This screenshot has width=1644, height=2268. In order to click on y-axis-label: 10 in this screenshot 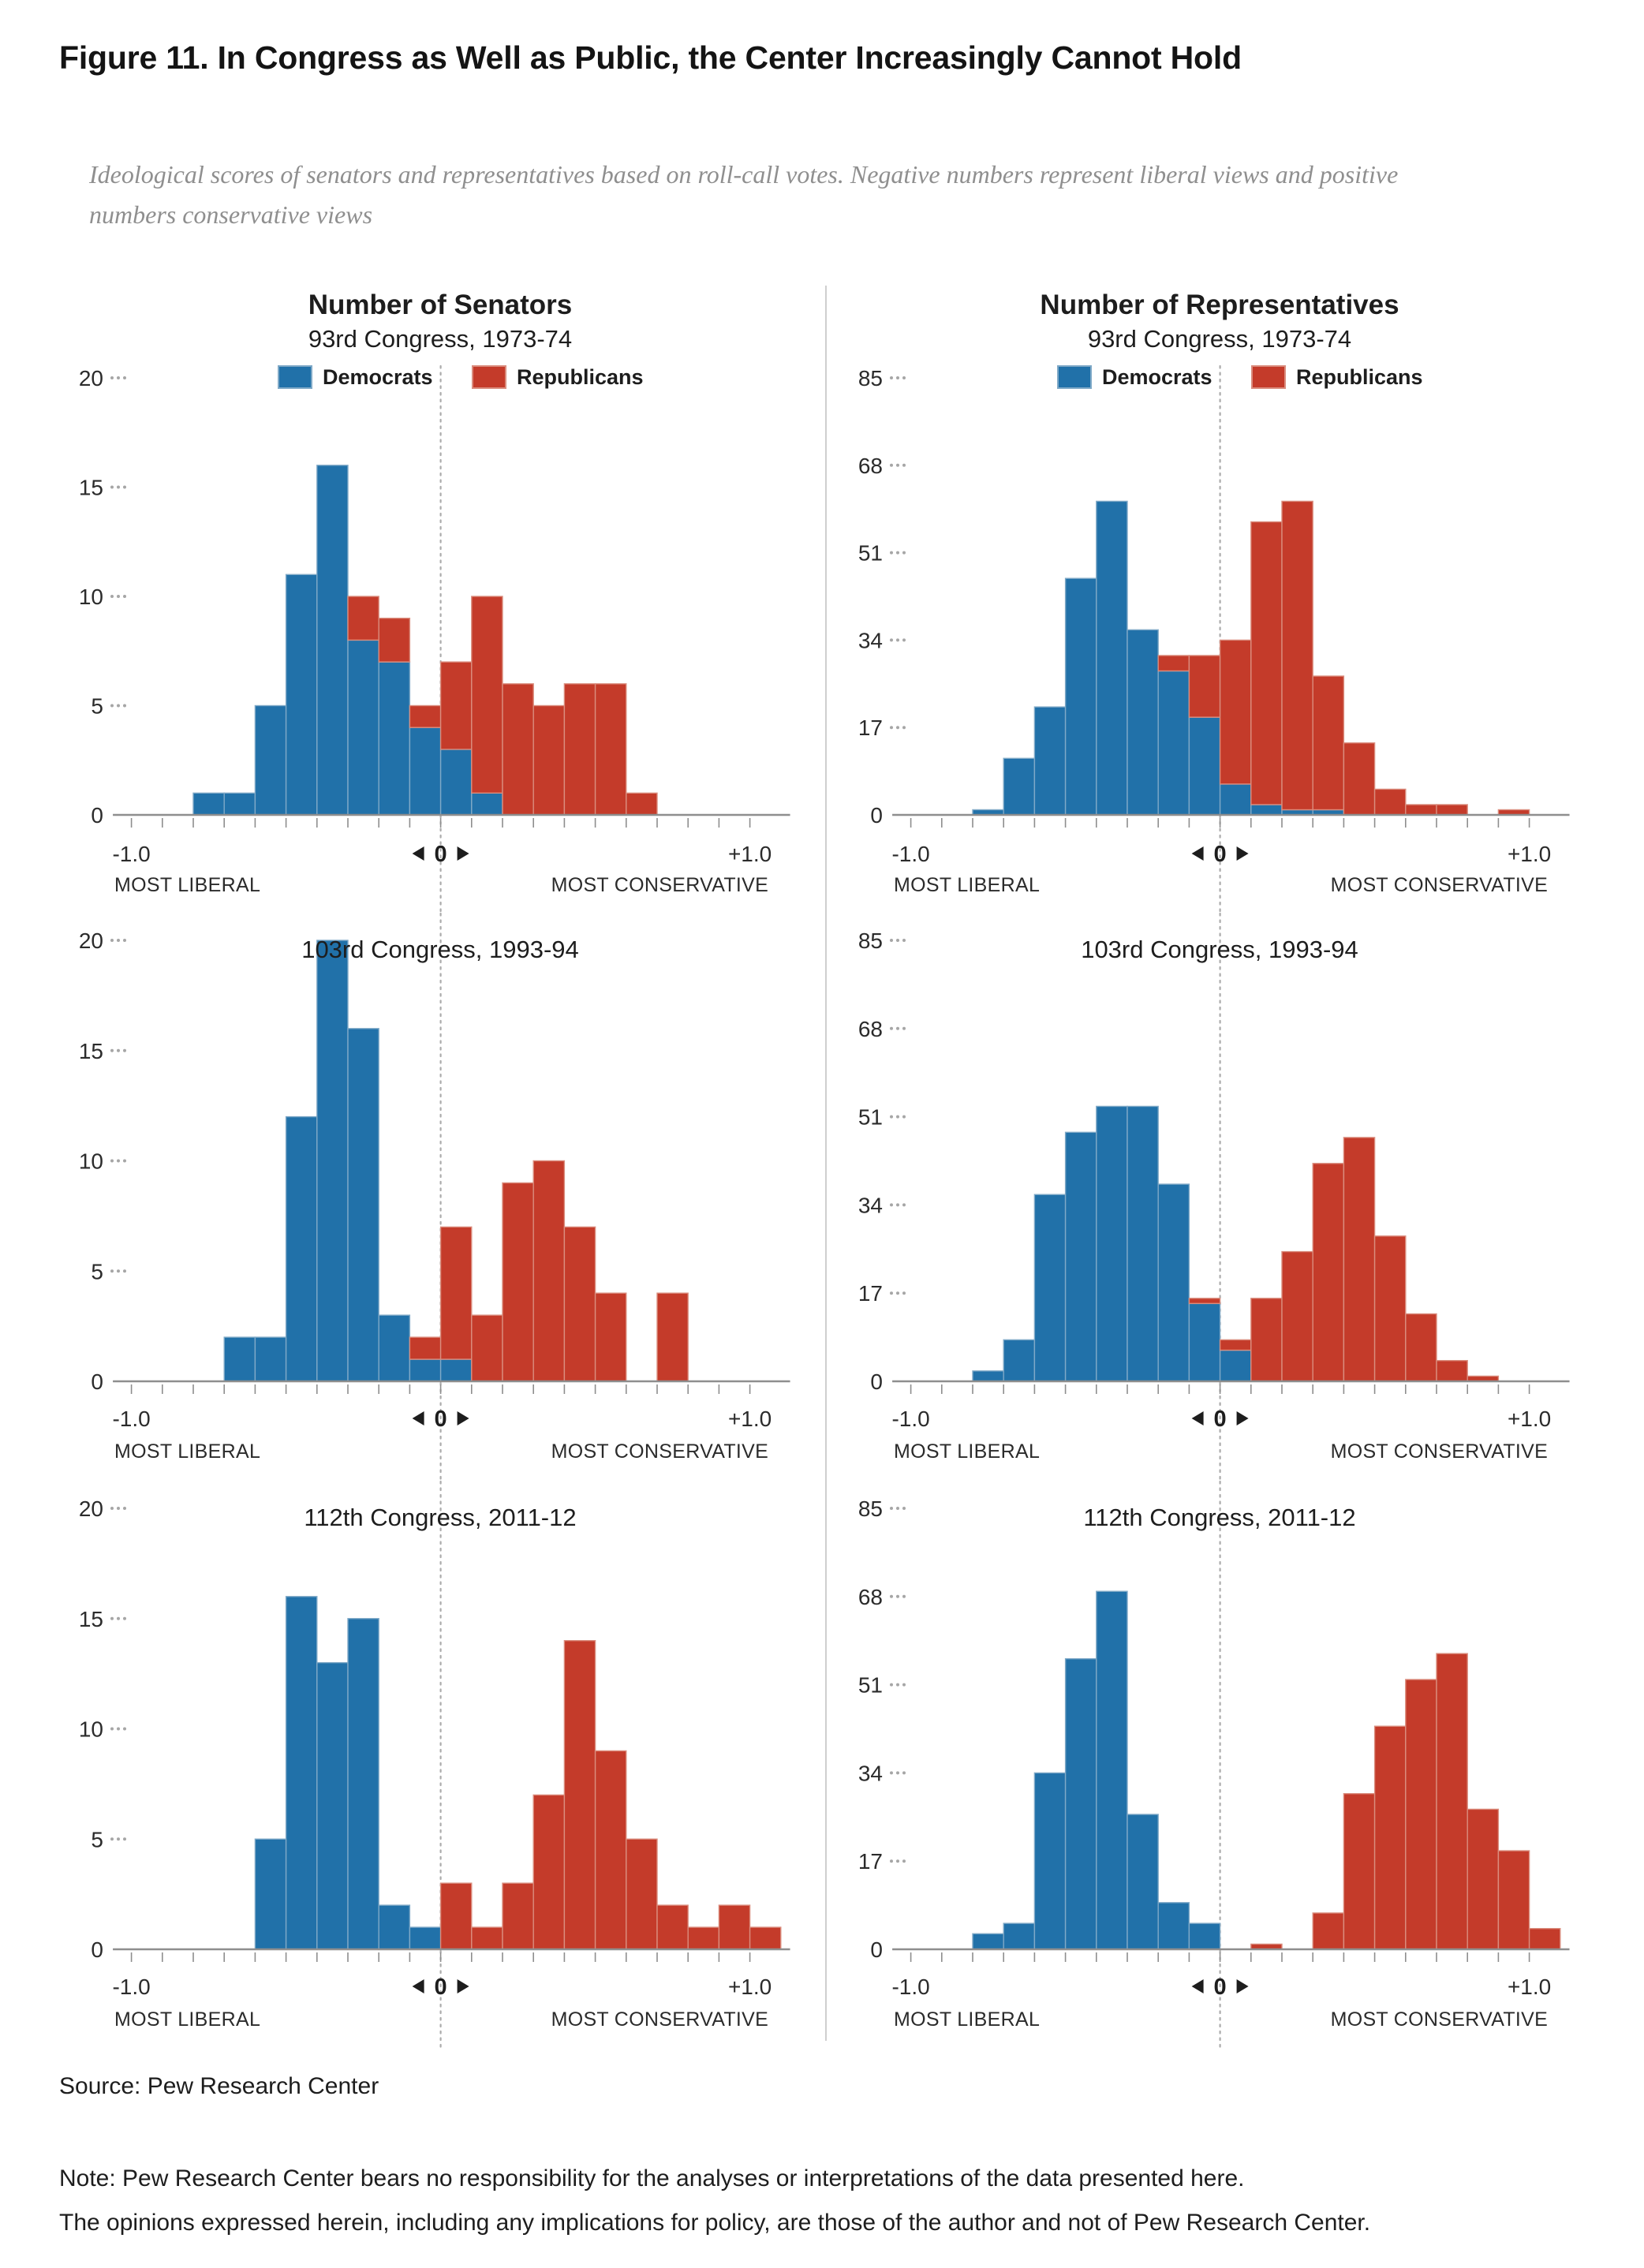, I will do `click(91, 1730)`.